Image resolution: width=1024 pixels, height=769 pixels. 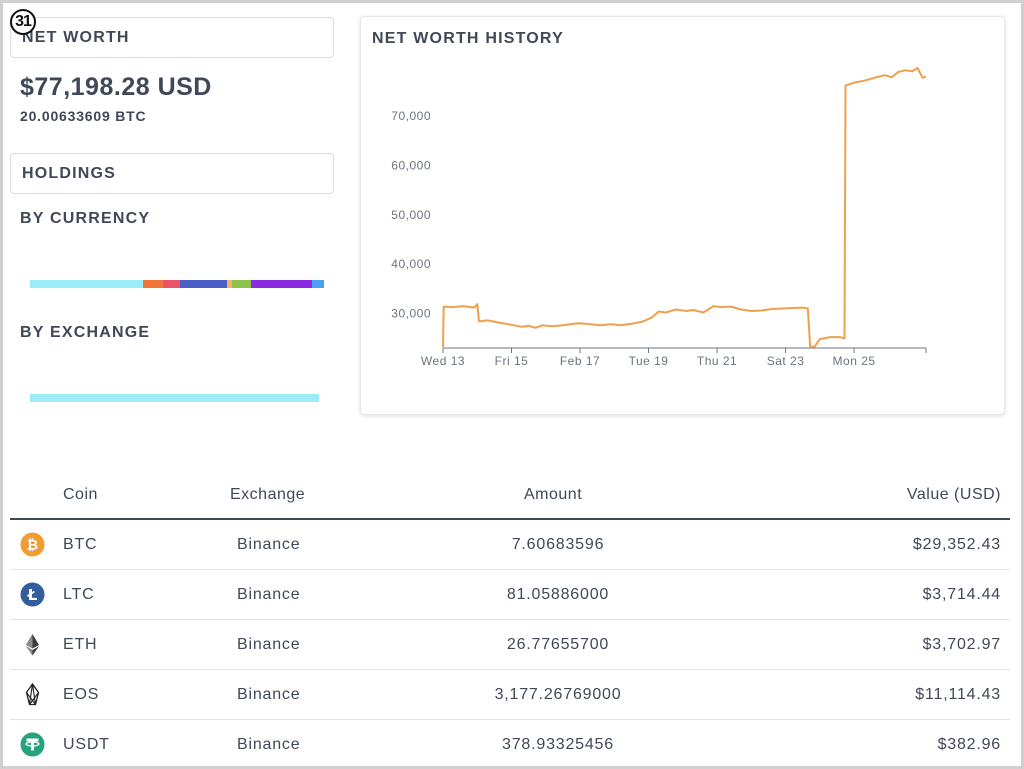 I want to click on allocation-segment-binance, so click(x=174, y=398).